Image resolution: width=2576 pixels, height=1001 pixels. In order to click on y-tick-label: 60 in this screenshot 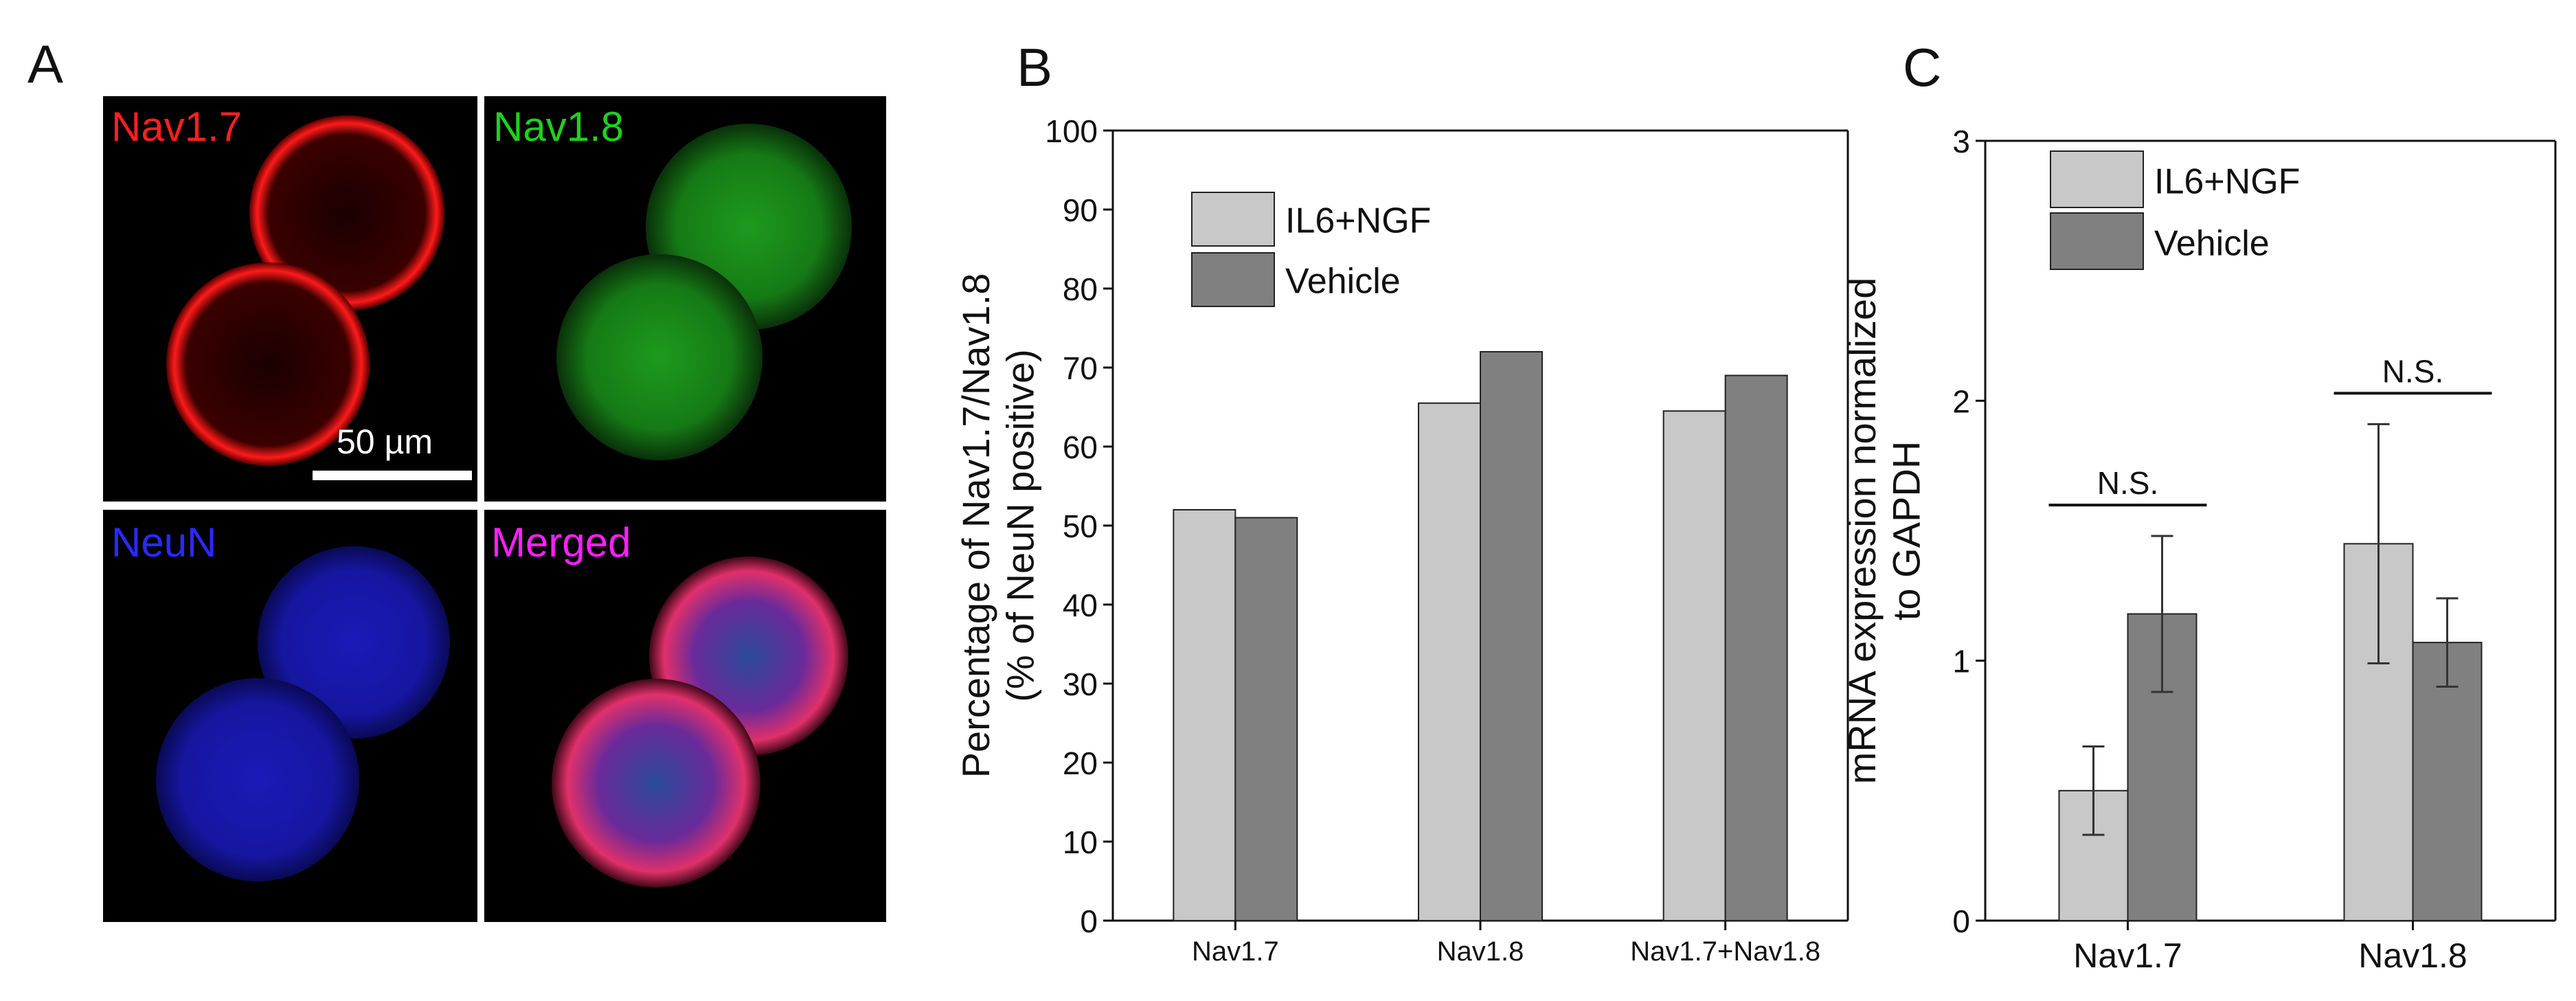, I will do `click(1080, 447)`.